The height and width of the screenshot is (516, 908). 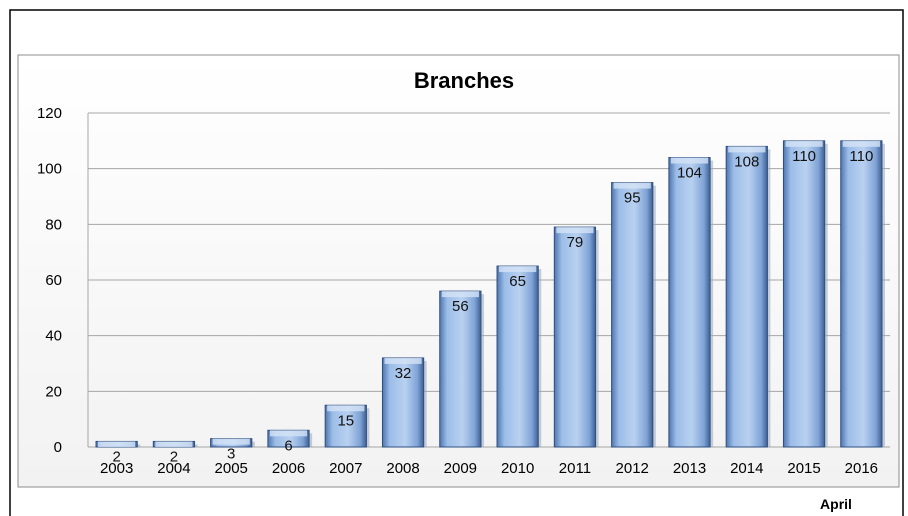 What do you see at coordinates (861, 468) in the screenshot?
I see `x-tick-label: 2016` at bounding box center [861, 468].